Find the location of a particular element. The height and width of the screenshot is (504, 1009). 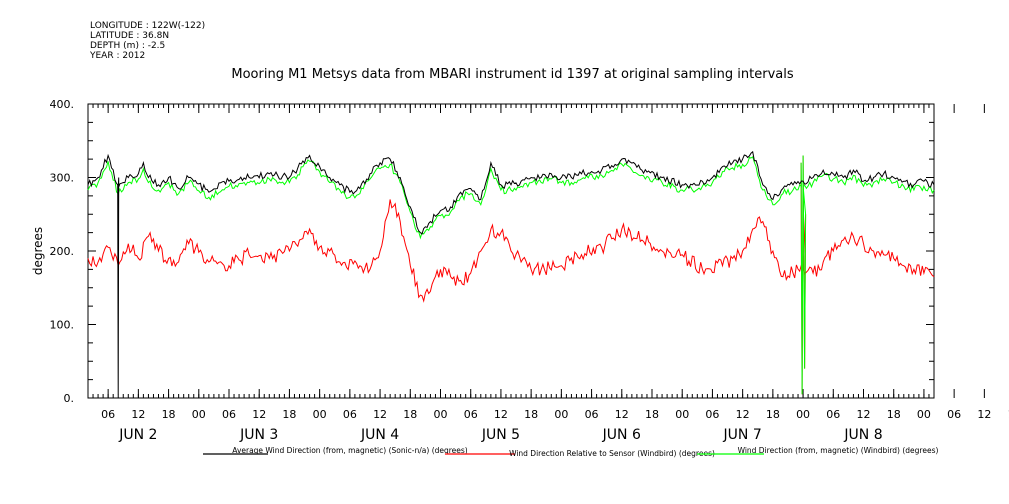

day-label: JUN 3 is located at coordinates (258, 435).